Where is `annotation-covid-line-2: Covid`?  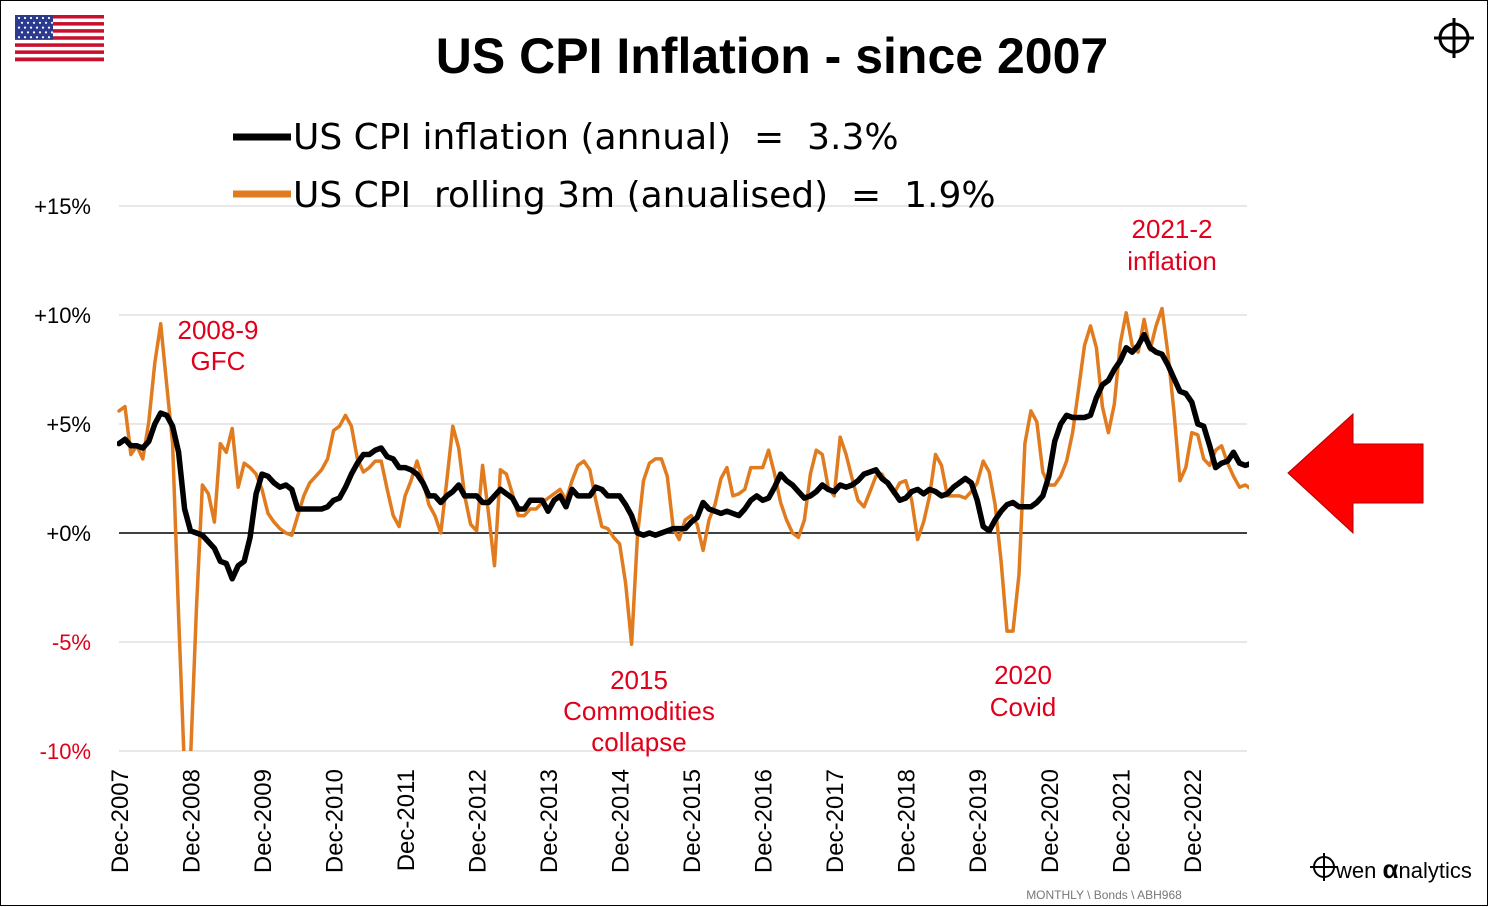 annotation-covid-line-2: Covid is located at coordinates (1023, 707).